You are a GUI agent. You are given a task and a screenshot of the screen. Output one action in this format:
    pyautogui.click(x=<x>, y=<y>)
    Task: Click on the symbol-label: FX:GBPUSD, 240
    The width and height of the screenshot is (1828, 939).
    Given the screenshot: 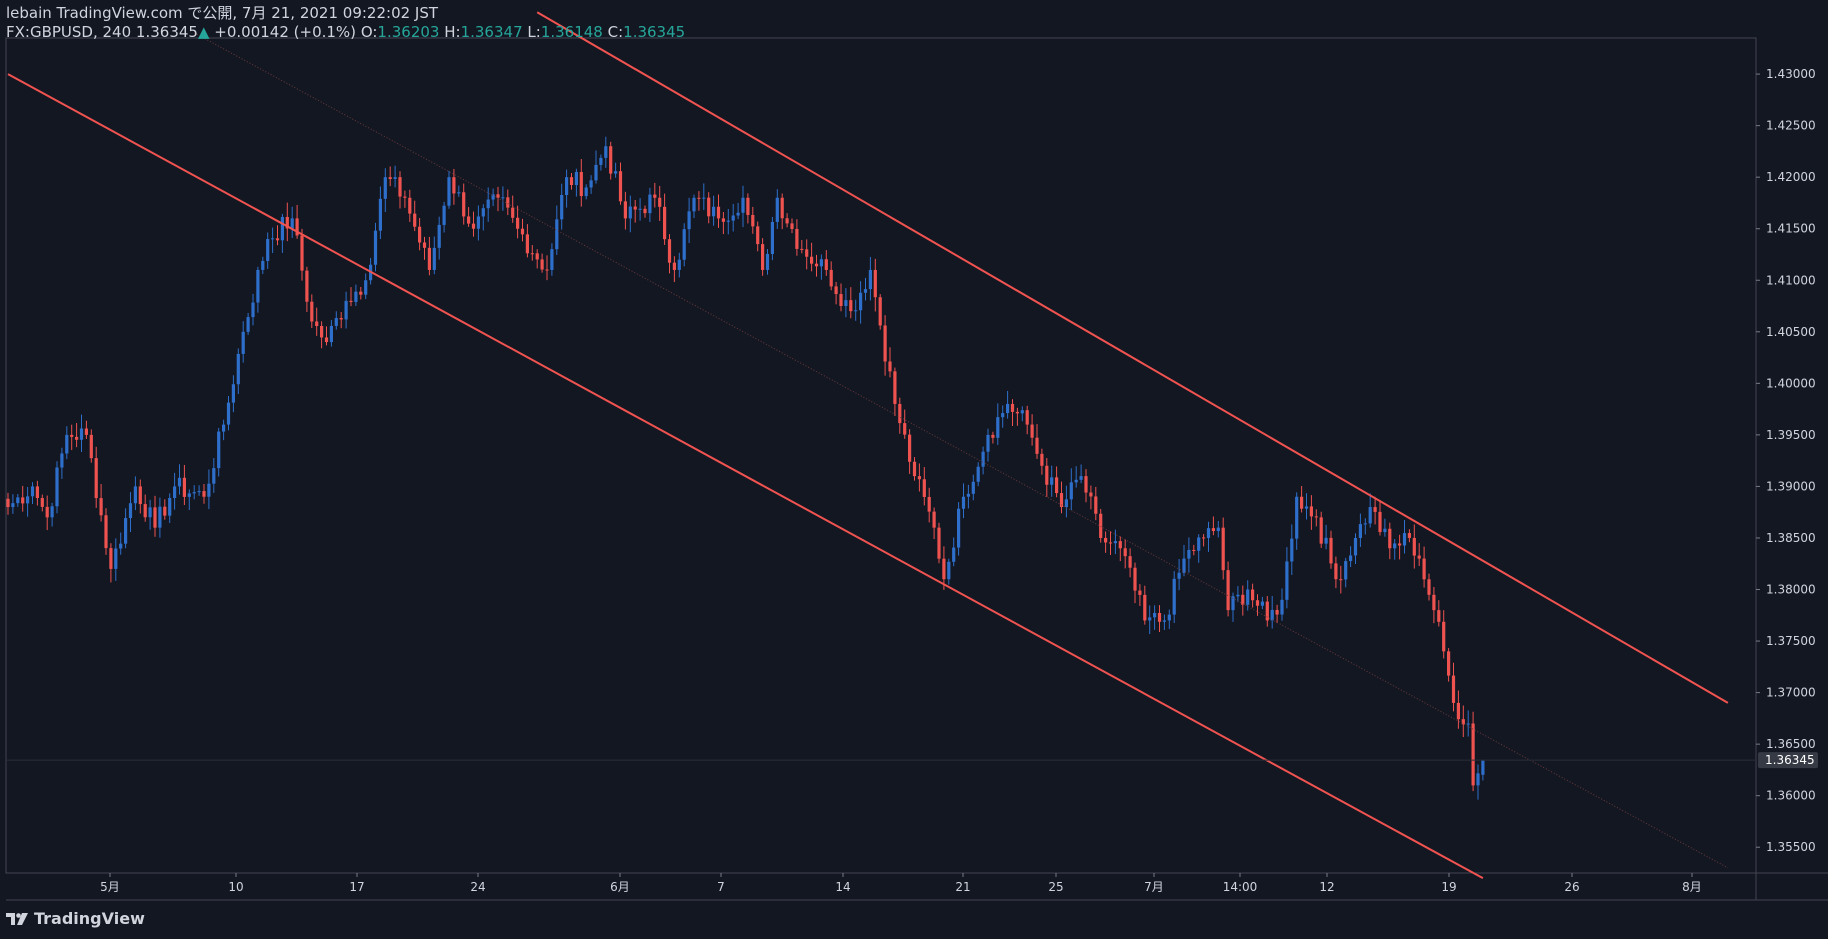 What is the action you would take?
    pyautogui.click(x=69, y=32)
    